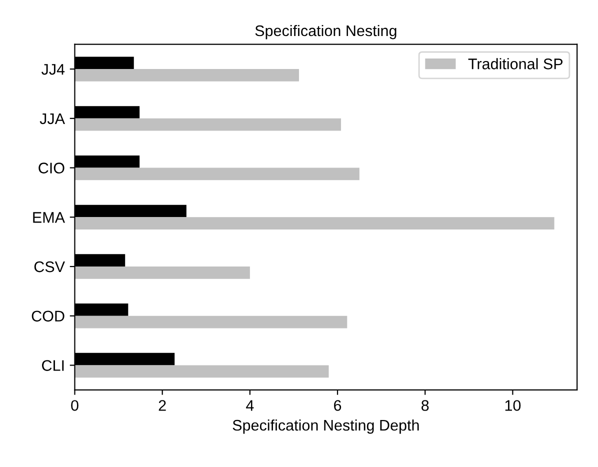 The height and width of the screenshot is (467, 598). What do you see at coordinates (48, 316) in the screenshot?
I see `y-tick-label: COD` at bounding box center [48, 316].